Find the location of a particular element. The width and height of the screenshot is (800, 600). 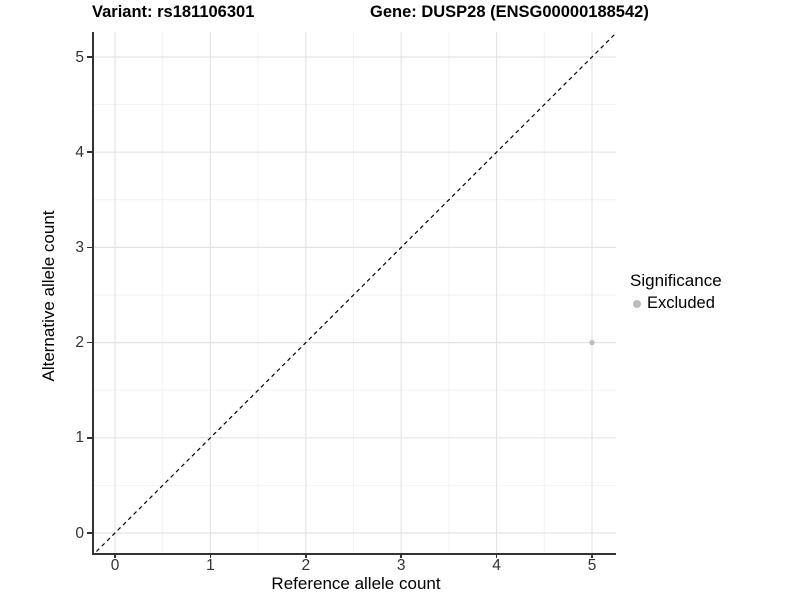

x-axis-line is located at coordinates (354, 554).